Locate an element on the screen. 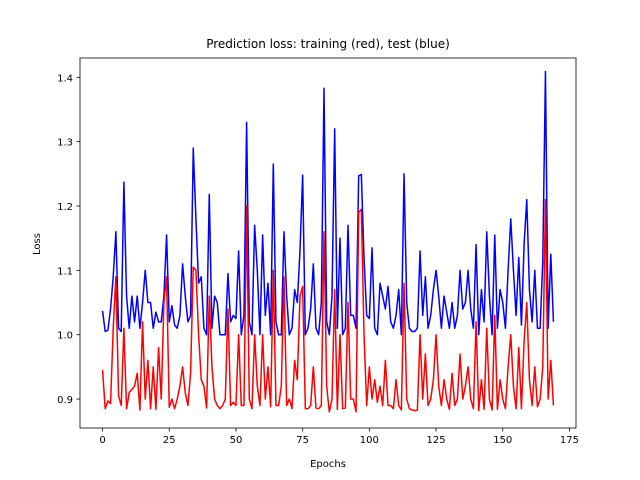  x-tick-label: 75 is located at coordinates (302, 440).